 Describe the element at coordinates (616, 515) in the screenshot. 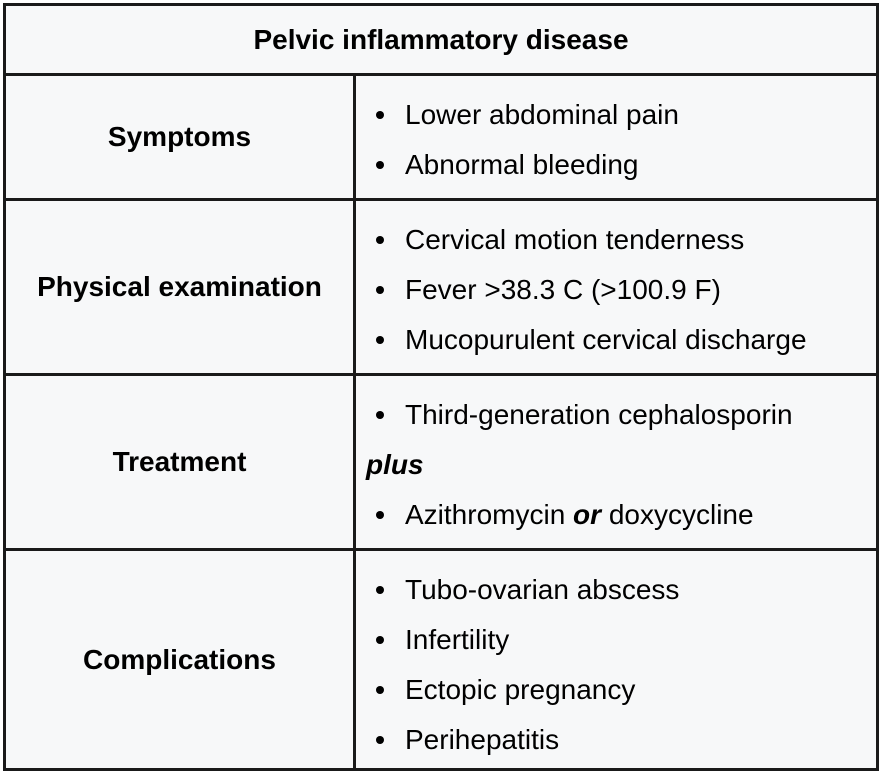

I see `list-item: Azithromycin or doxycycline` at that location.